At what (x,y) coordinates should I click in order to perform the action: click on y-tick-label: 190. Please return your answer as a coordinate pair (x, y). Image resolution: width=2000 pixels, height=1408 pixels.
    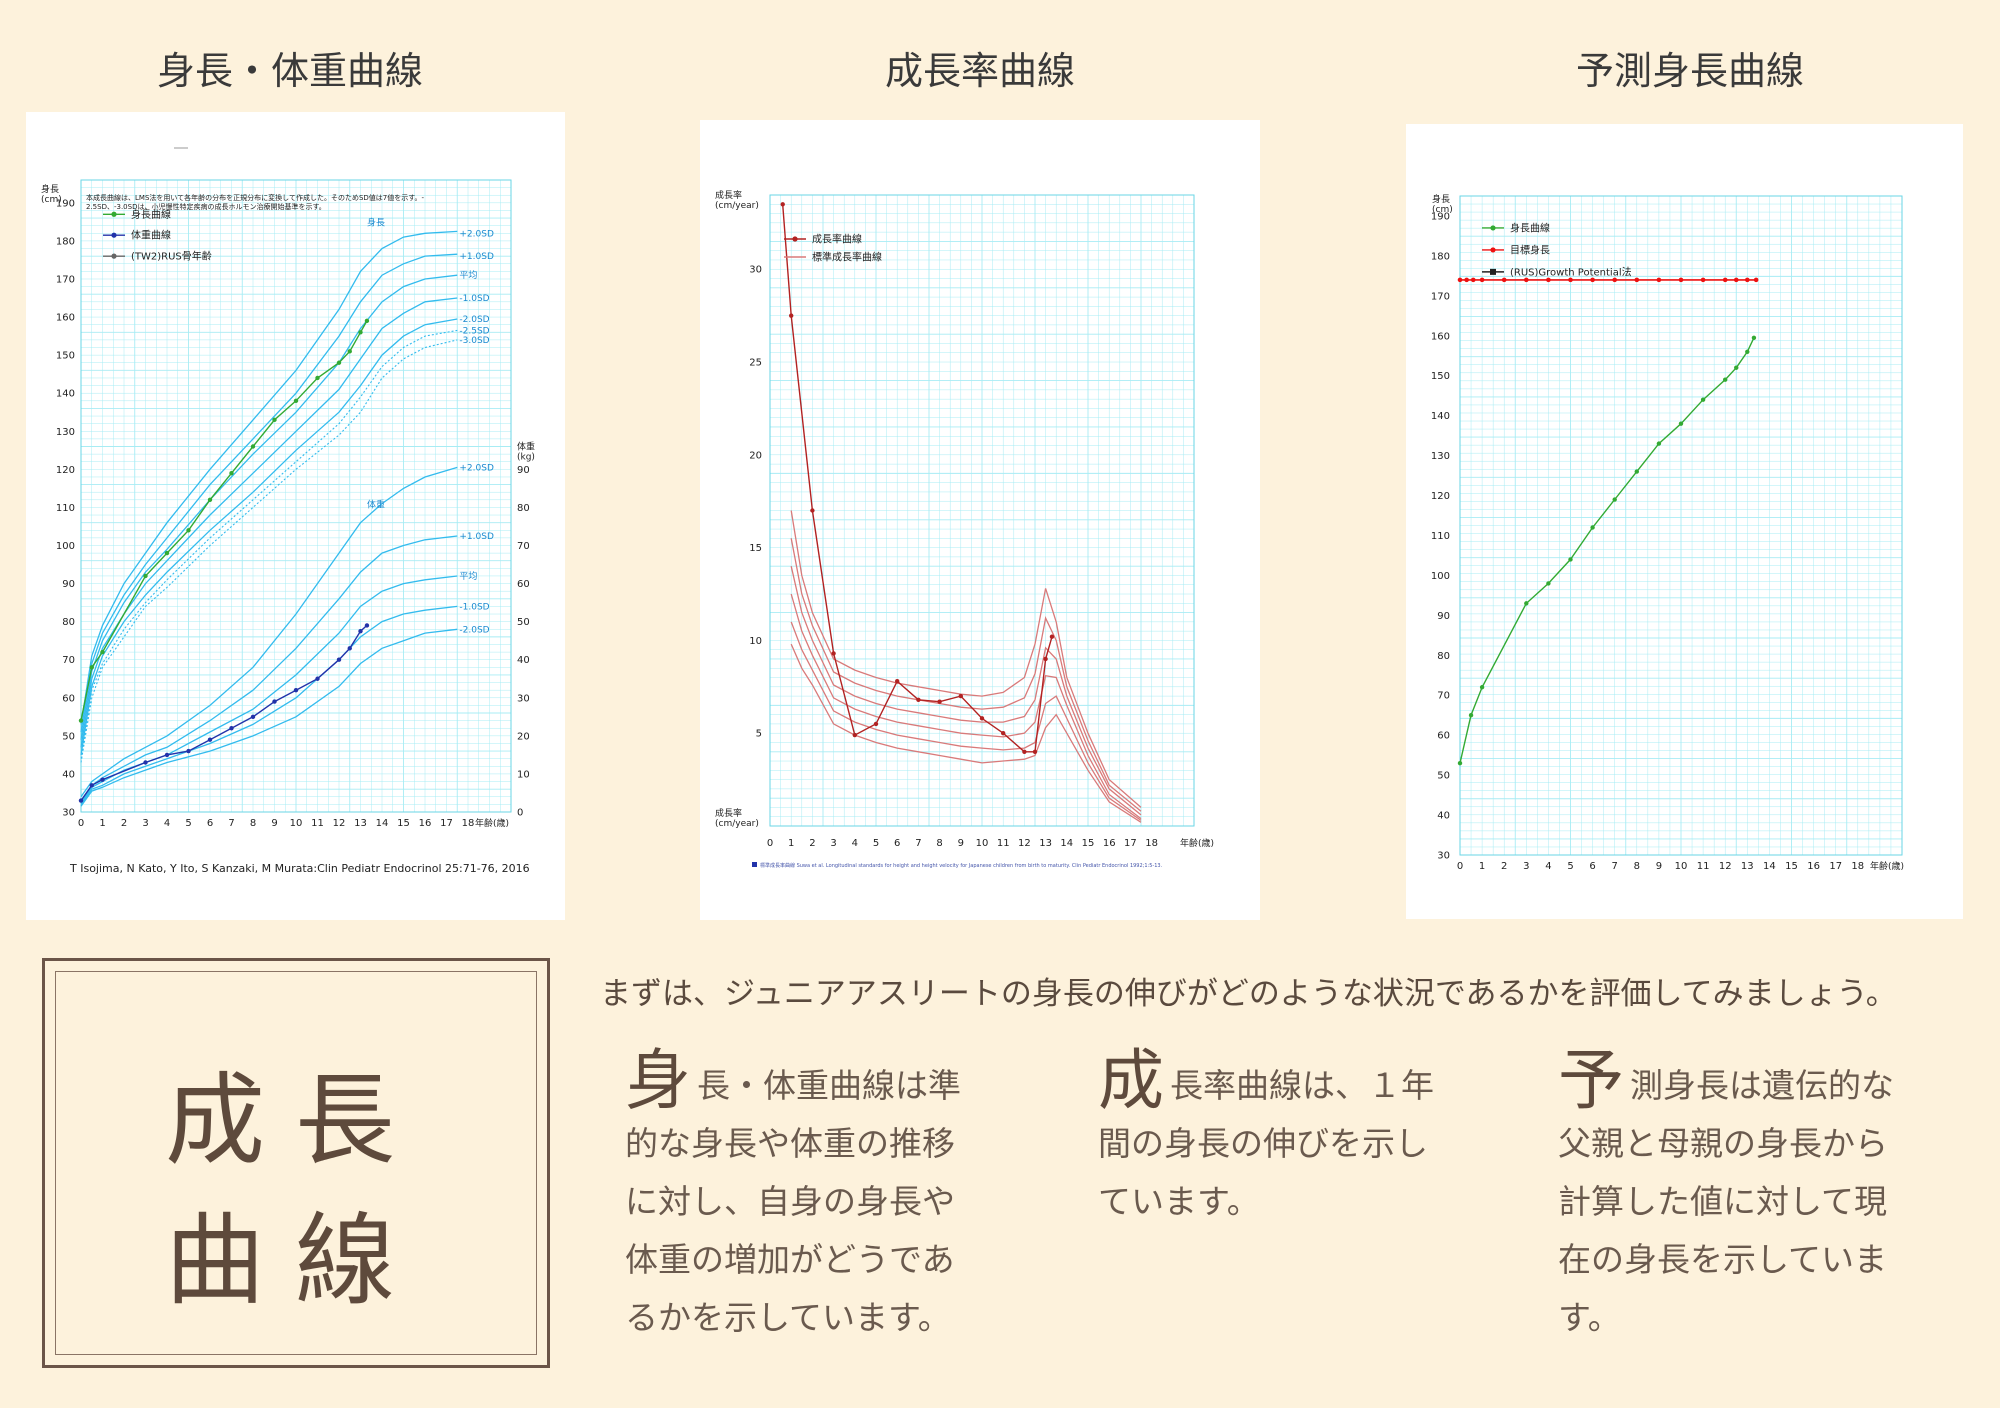
    Looking at the image, I should click on (1440, 216).